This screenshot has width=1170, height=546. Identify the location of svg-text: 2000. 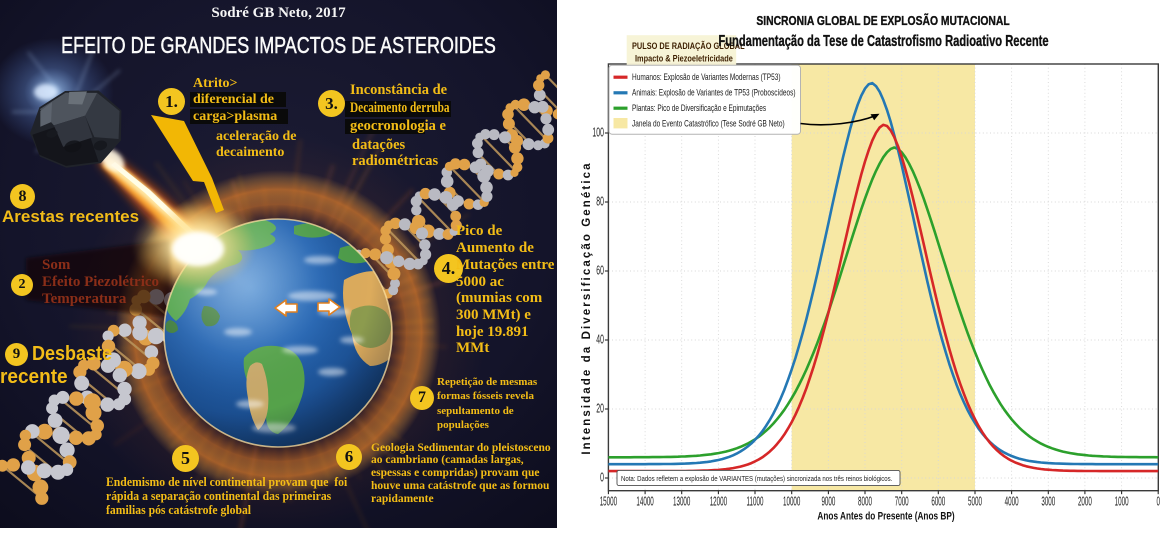
(1085, 502).